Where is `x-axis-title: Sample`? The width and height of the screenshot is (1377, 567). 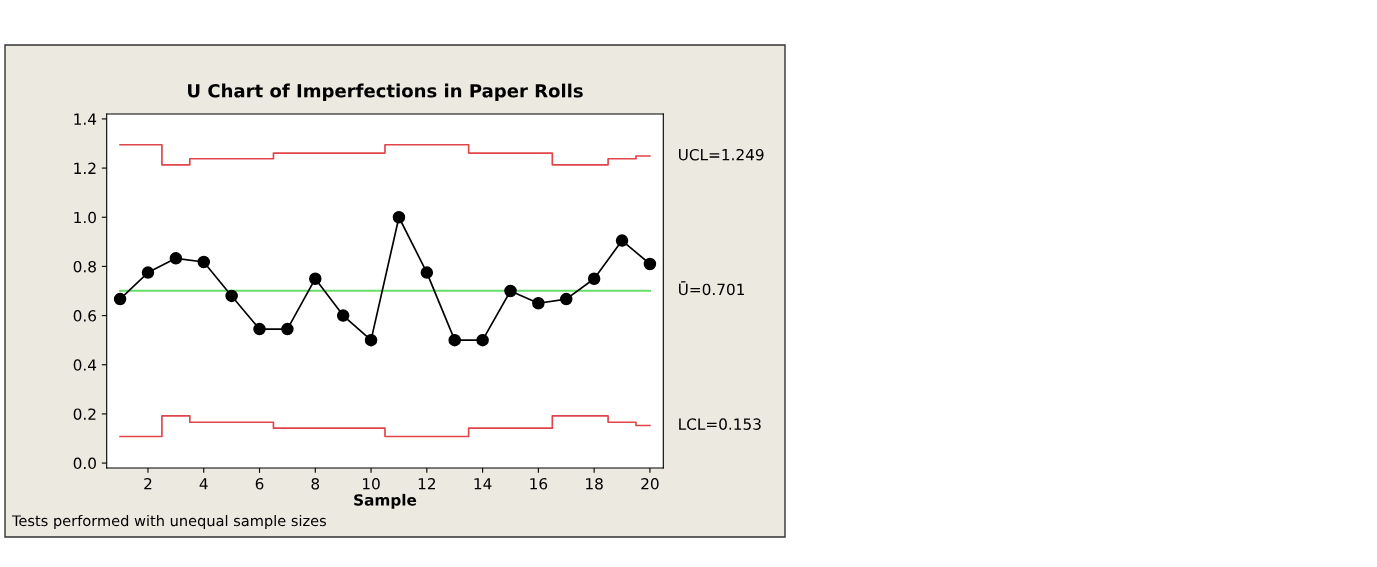 x-axis-title: Sample is located at coordinates (385, 501).